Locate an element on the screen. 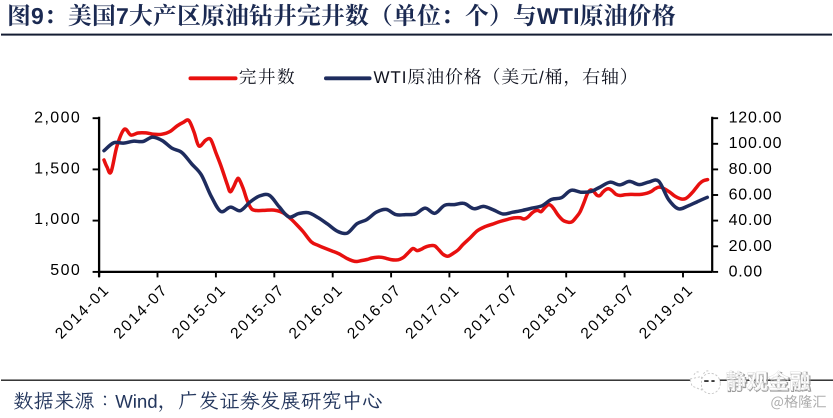  svg-text: 20.00 is located at coordinates (751, 246).